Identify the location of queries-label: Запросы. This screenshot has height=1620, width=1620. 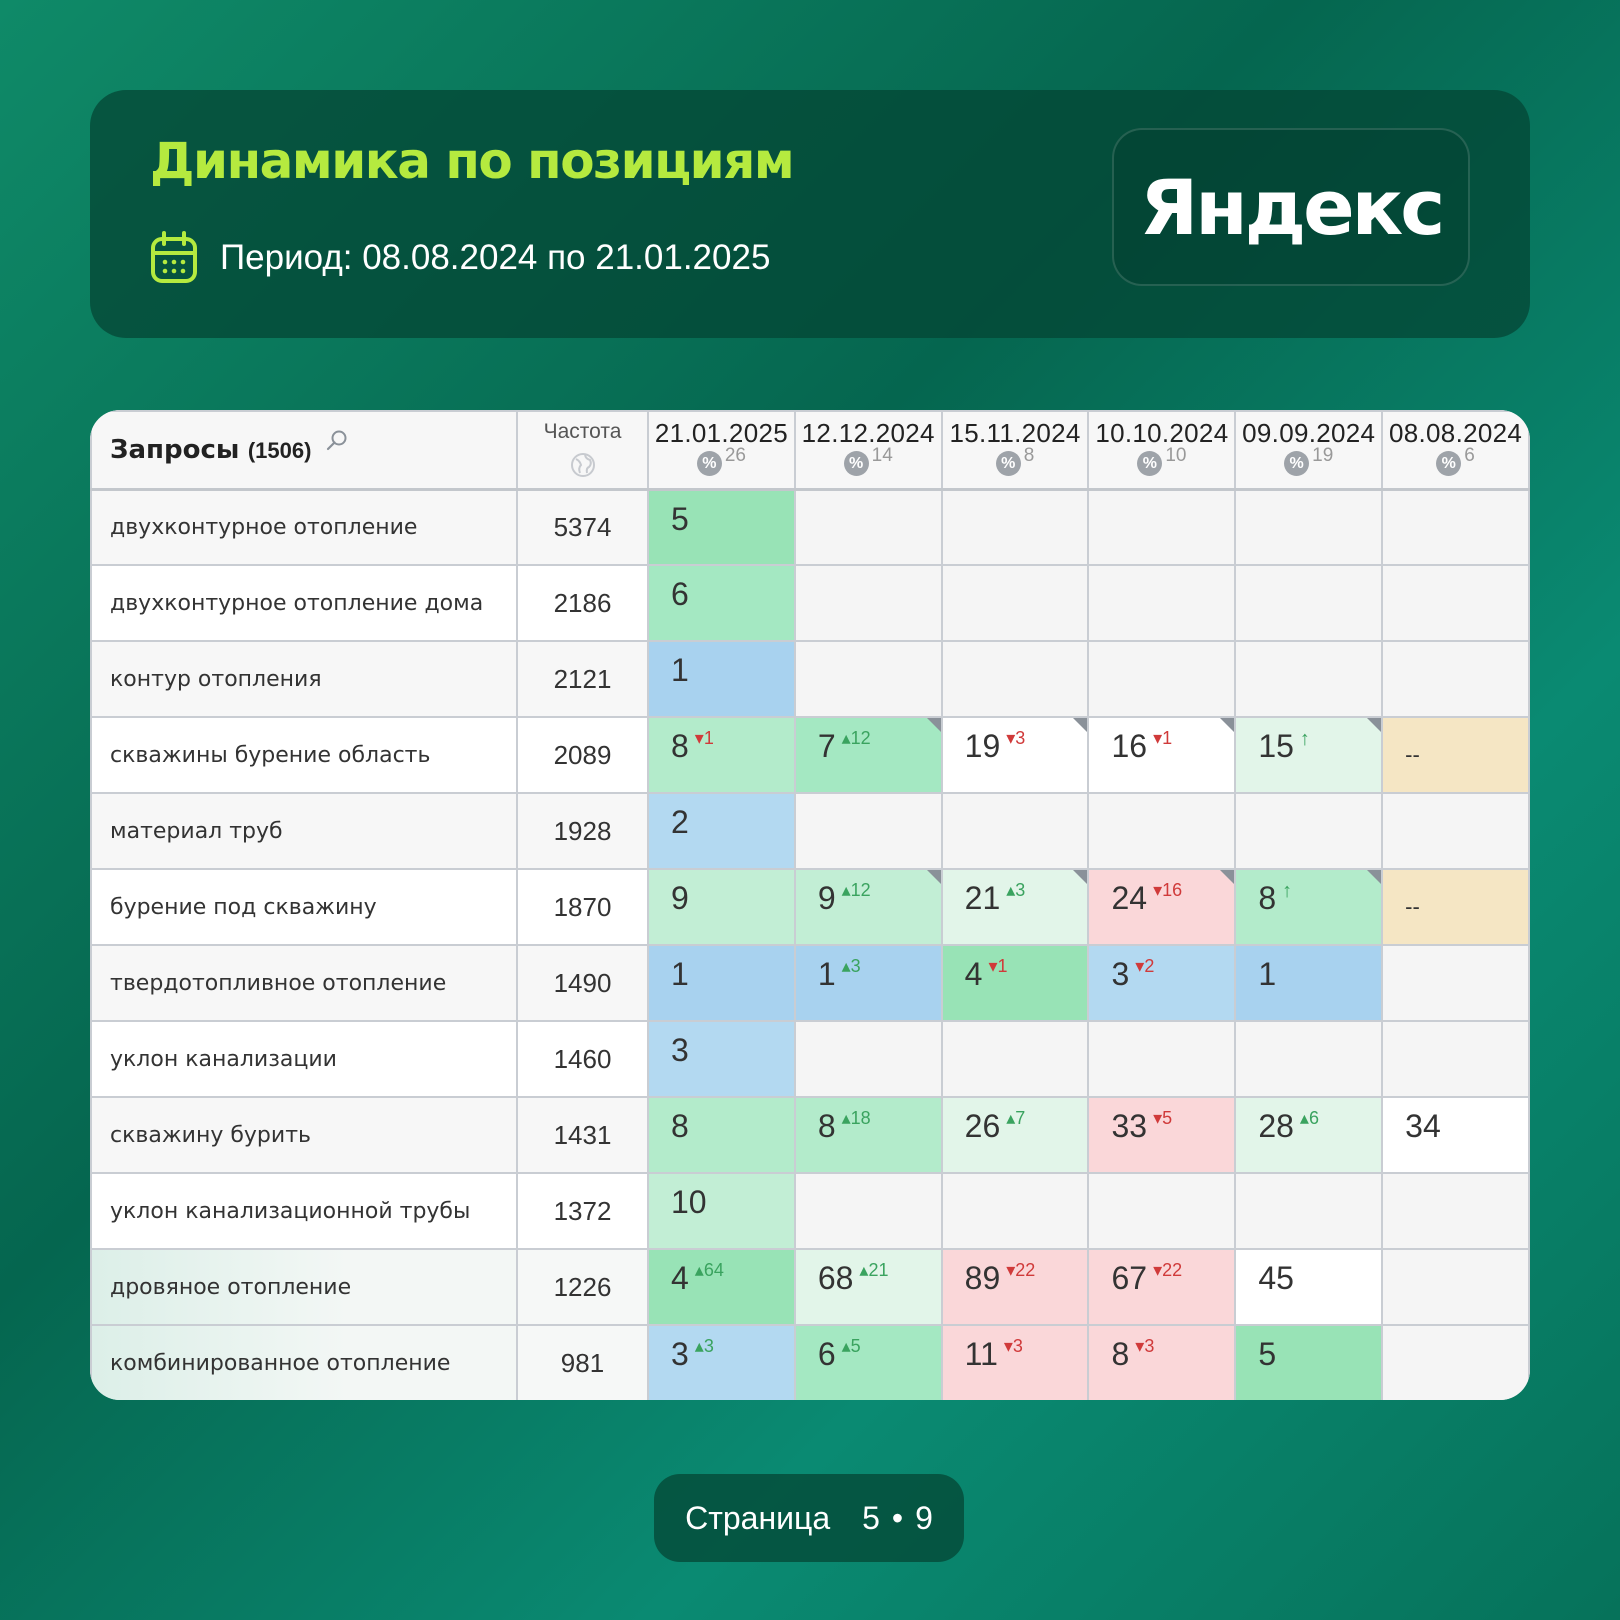
(175, 449).